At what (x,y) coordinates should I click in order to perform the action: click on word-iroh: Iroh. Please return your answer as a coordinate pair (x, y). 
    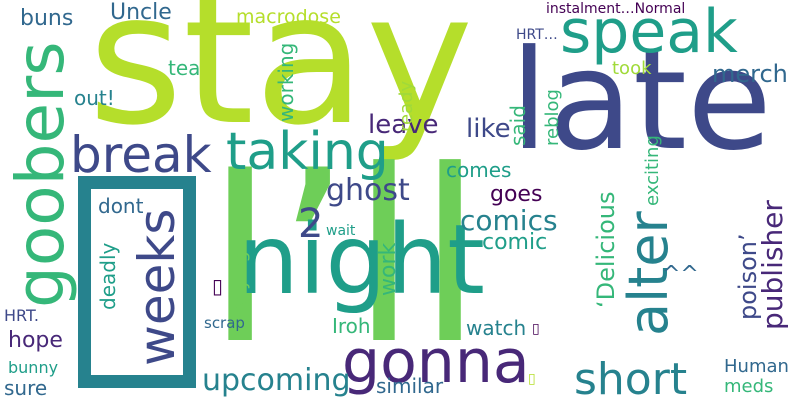
    Looking at the image, I should click on (351, 326).